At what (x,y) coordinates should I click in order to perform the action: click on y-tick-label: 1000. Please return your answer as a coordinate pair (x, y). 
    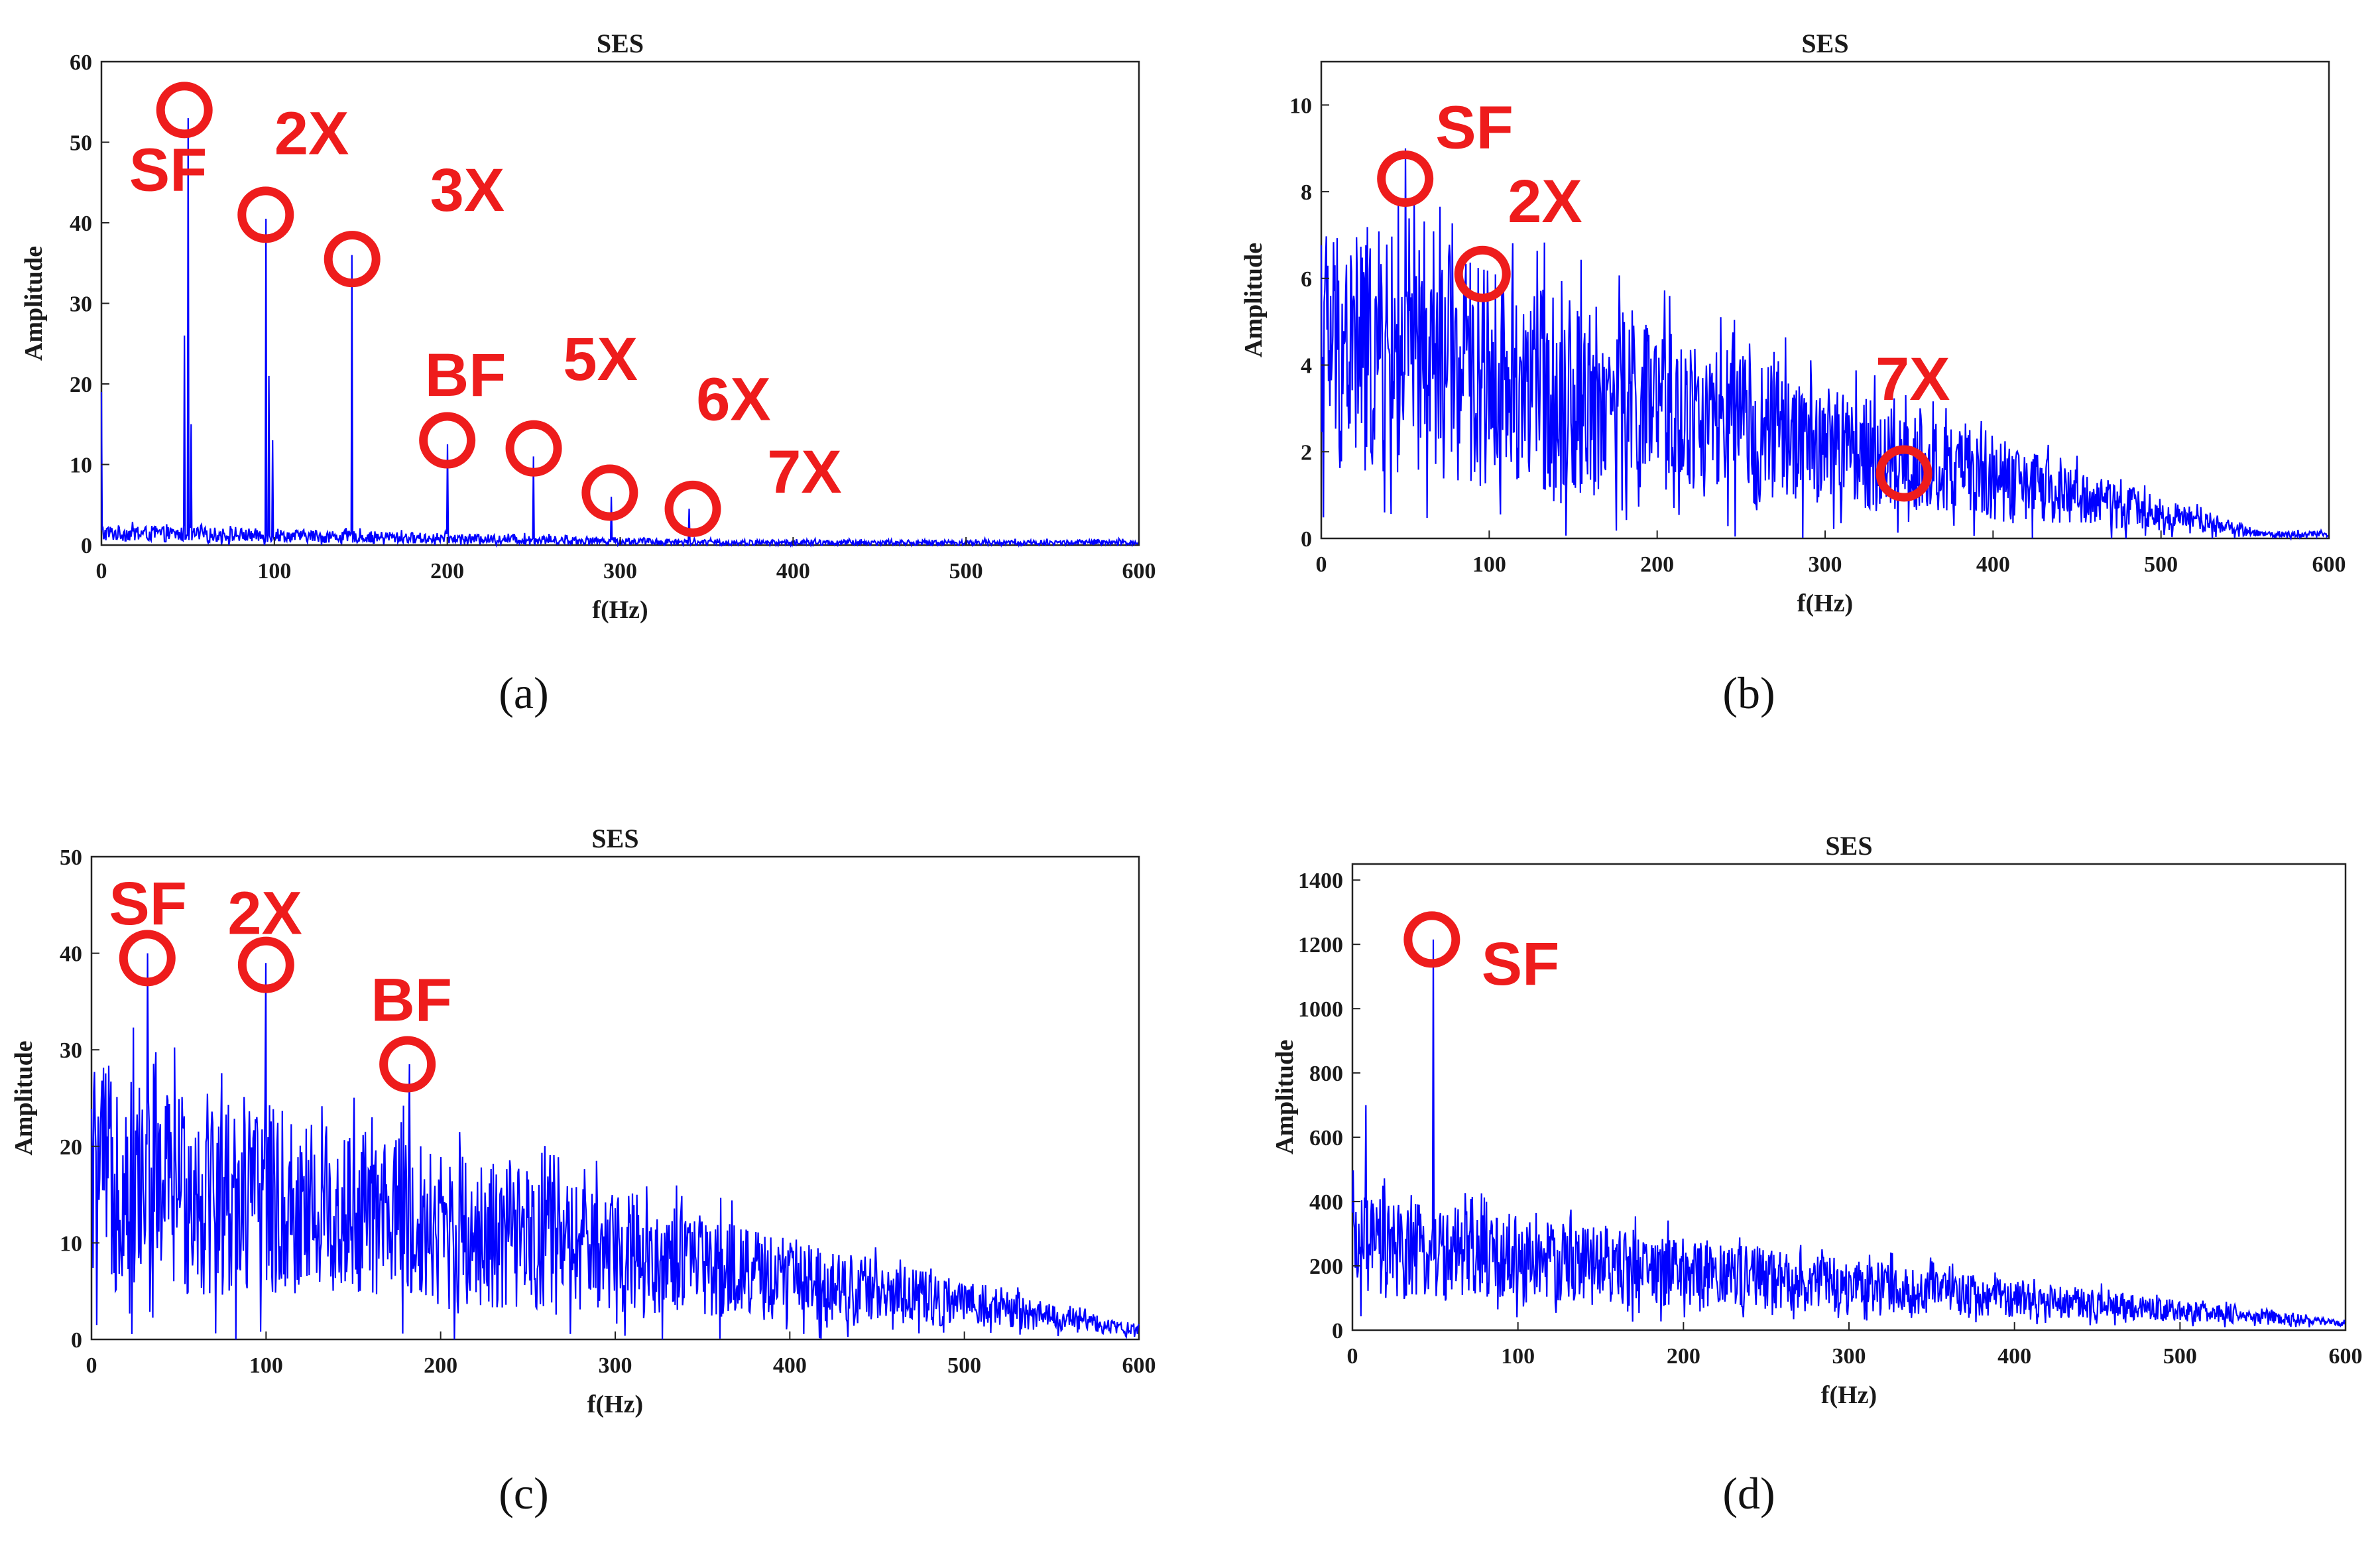
    Looking at the image, I should click on (1320, 1010).